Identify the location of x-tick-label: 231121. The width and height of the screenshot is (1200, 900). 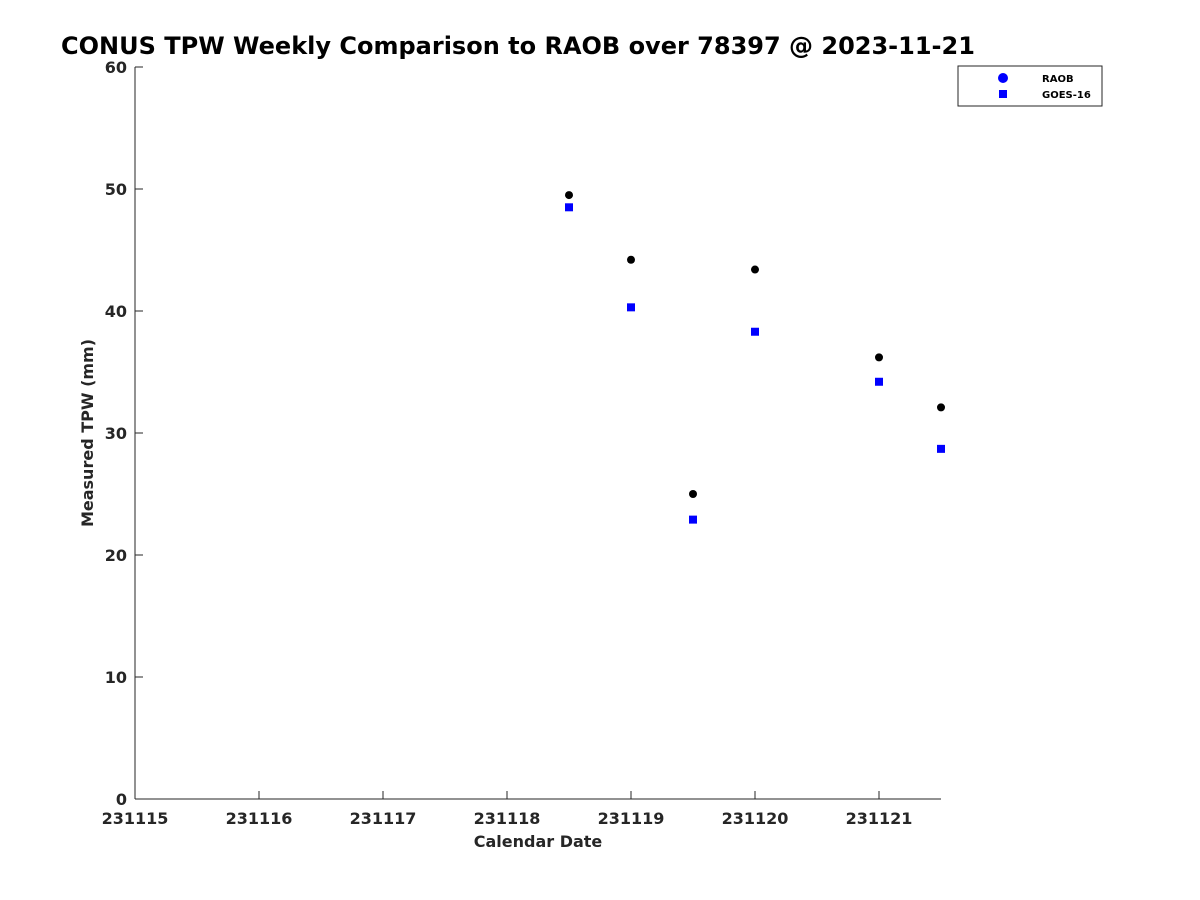
(879, 818).